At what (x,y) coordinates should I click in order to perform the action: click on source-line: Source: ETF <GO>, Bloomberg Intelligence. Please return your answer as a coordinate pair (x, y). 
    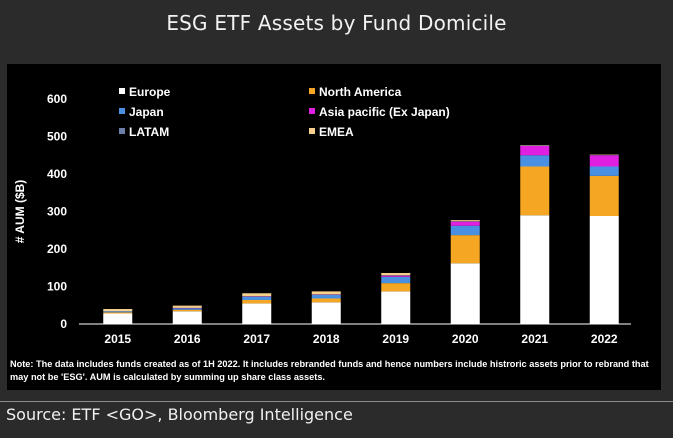
    Looking at the image, I should click on (179, 414).